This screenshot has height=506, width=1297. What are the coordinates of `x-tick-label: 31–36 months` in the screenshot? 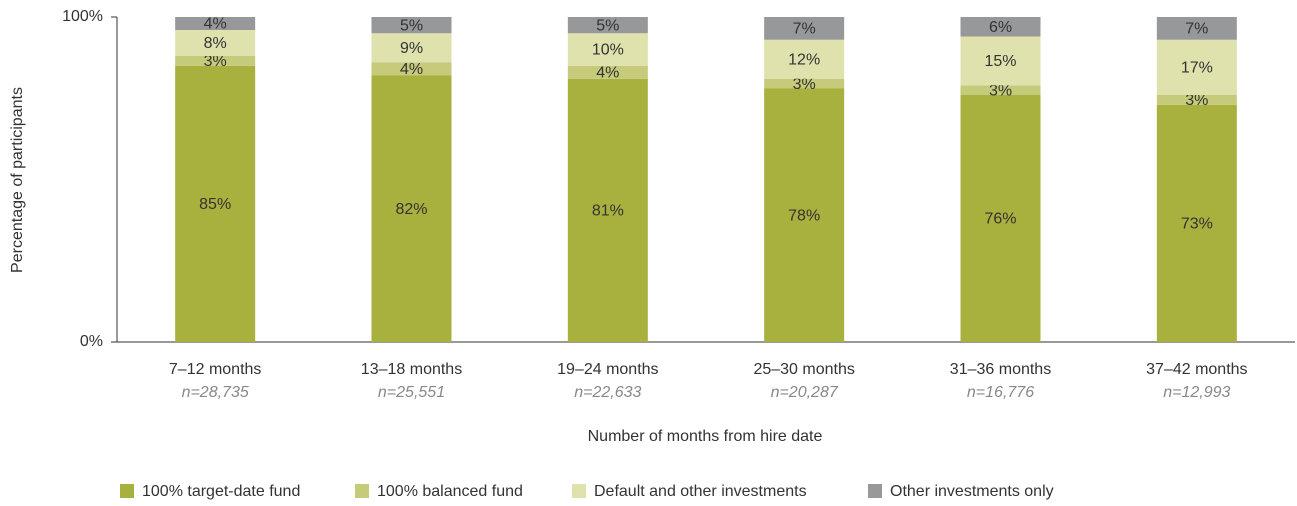 It's located at (1000, 369).